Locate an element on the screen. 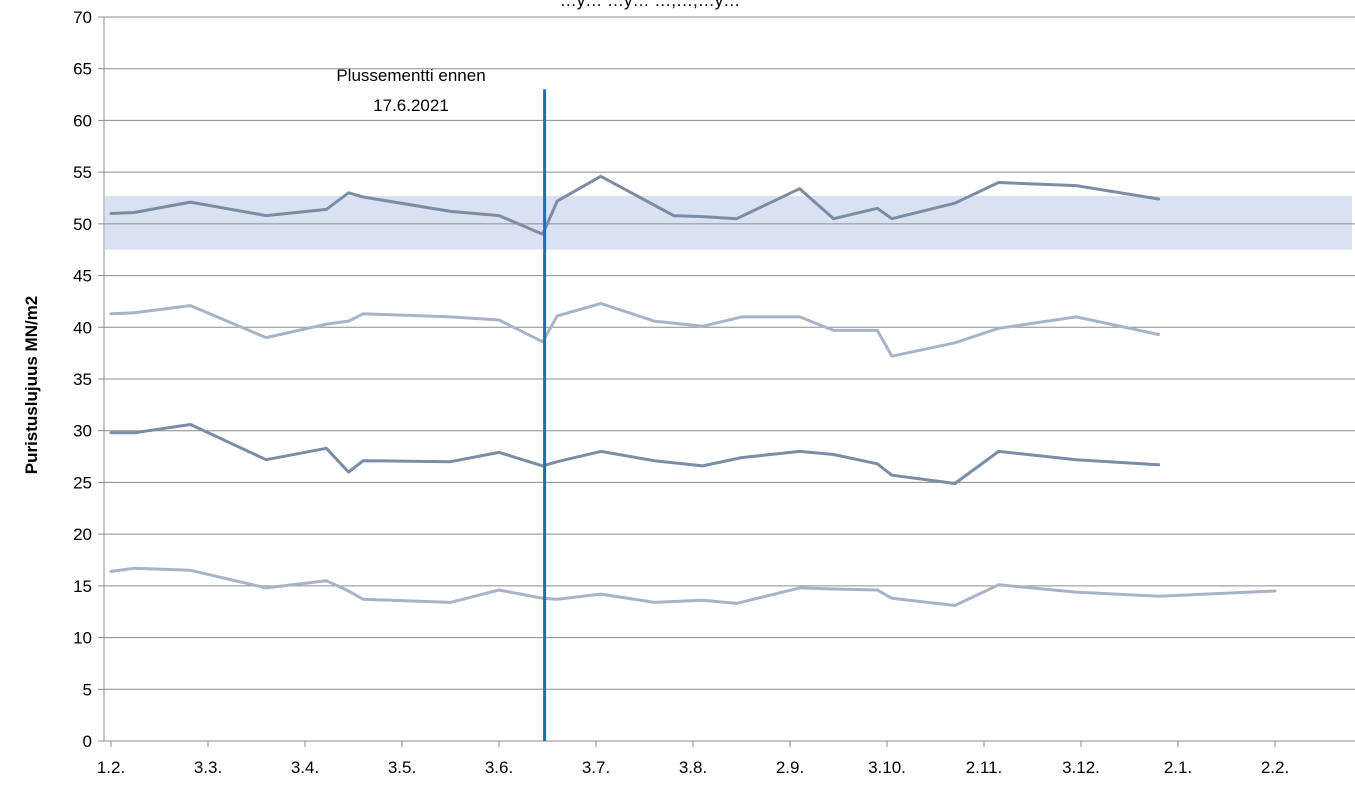 The height and width of the screenshot is (790, 1355). x-tick-label: 3.6. is located at coordinates (499, 767).